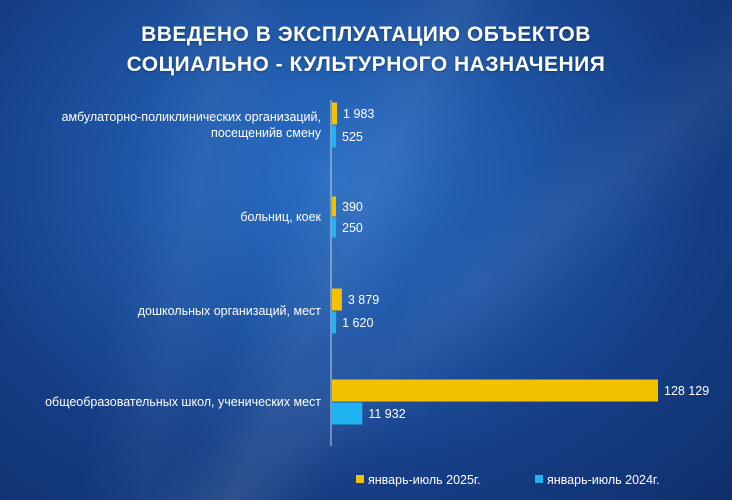  I want to click on value-label-2025-1: 390, so click(352, 207).